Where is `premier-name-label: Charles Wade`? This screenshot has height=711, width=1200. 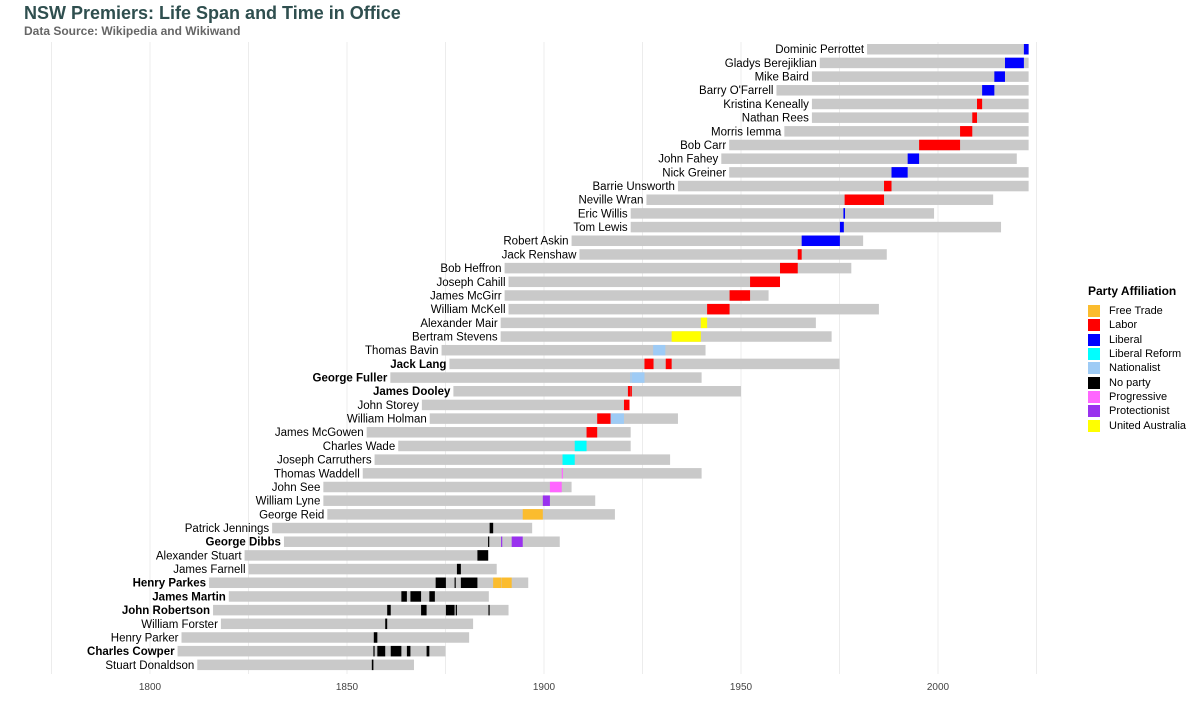
premier-name-label: Charles Wade is located at coordinates (359, 447).